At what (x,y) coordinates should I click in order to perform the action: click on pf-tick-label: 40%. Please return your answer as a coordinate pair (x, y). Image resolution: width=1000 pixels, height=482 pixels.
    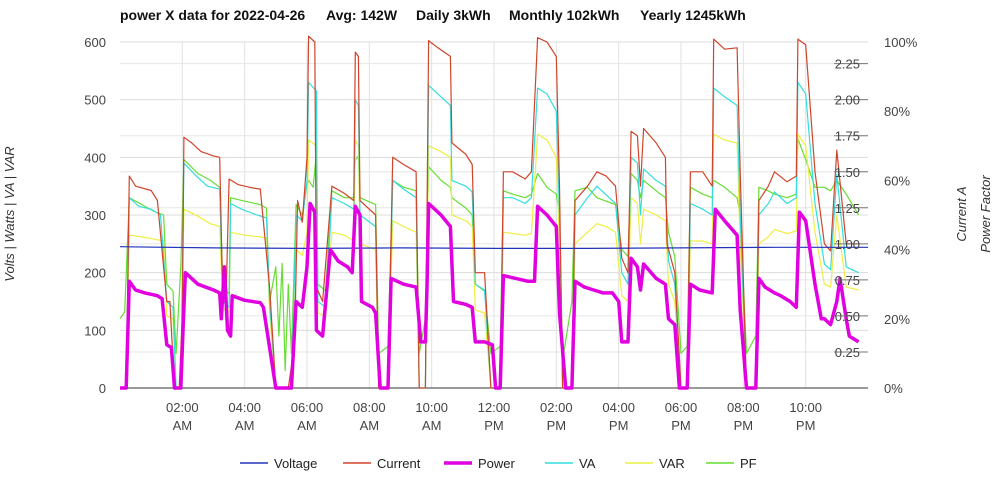
    Looking at the image, I should click on (897, 250).